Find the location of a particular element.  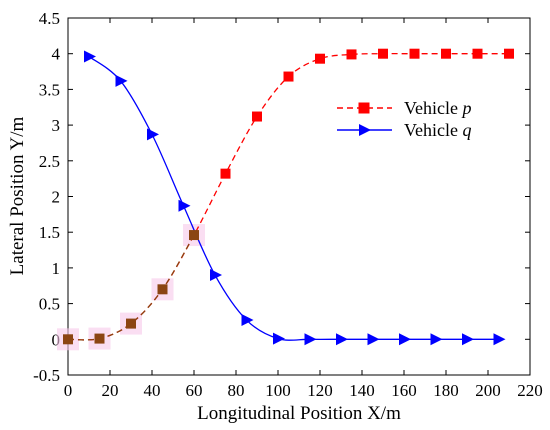

x-tick-label: 0 is located at coordinates (68, 390).